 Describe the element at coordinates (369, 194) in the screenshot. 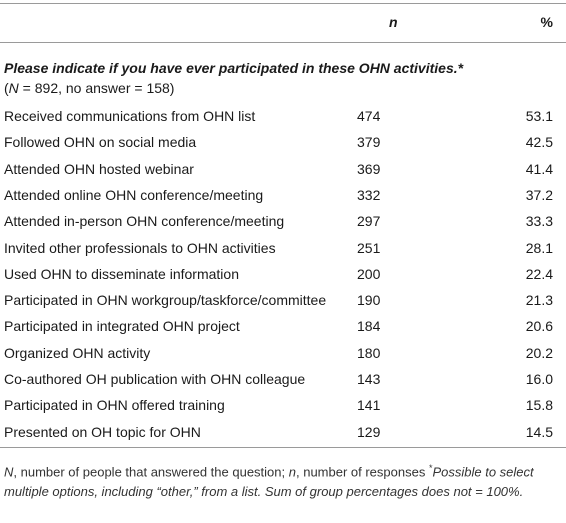

I see `row-count: 332` at that location.